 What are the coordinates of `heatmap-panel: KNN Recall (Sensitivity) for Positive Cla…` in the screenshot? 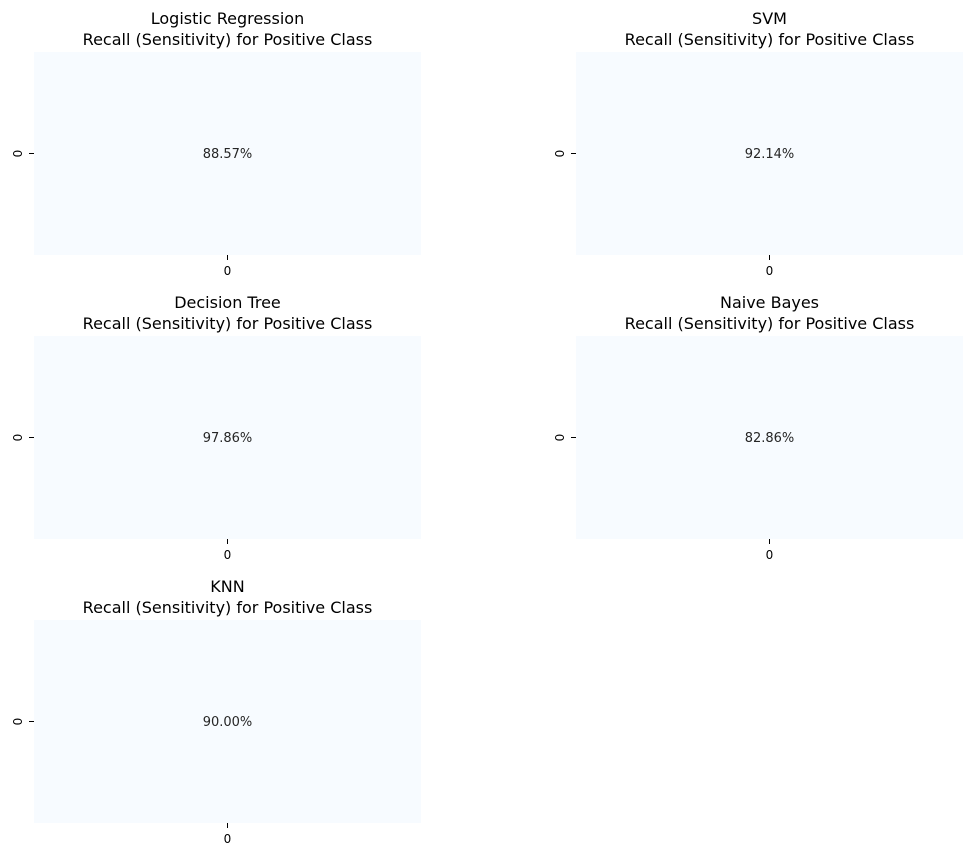 It's located at (216, 711).